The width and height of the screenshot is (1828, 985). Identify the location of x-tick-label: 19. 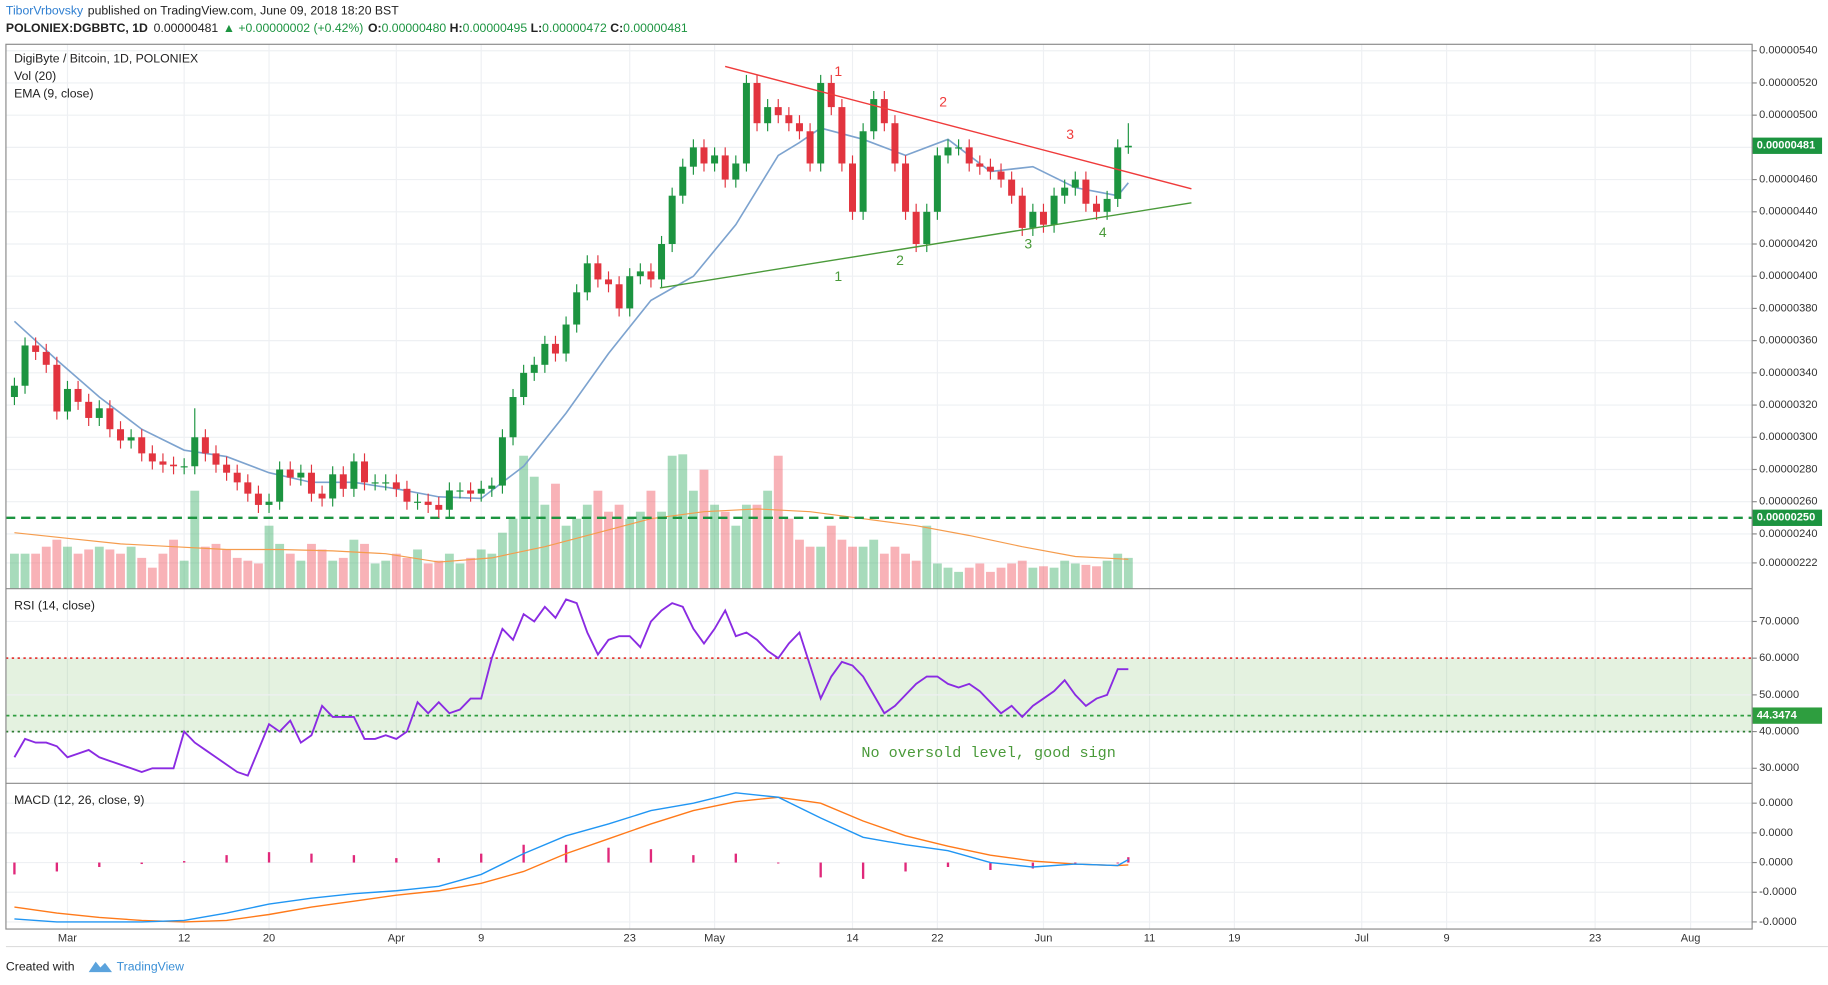
(1234, 938).